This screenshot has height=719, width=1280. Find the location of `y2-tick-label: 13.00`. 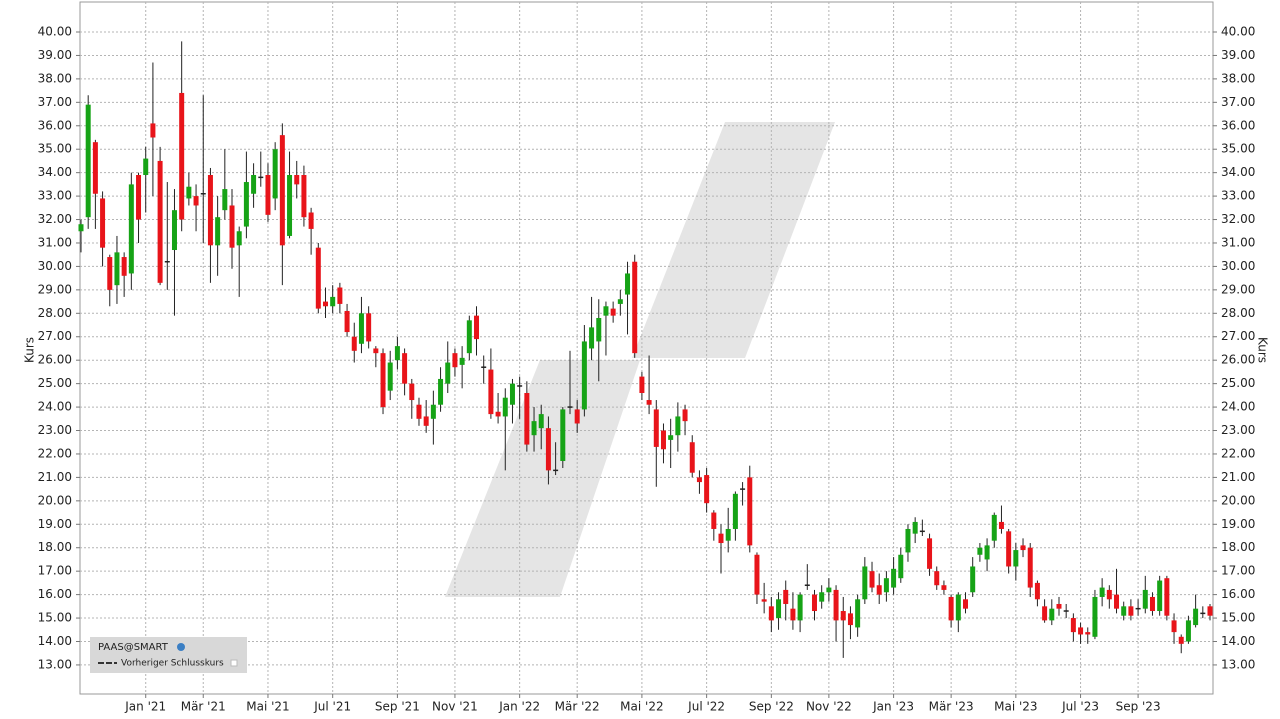

y2-tick-label: 13.00 is located at coordinates (1238, 664).